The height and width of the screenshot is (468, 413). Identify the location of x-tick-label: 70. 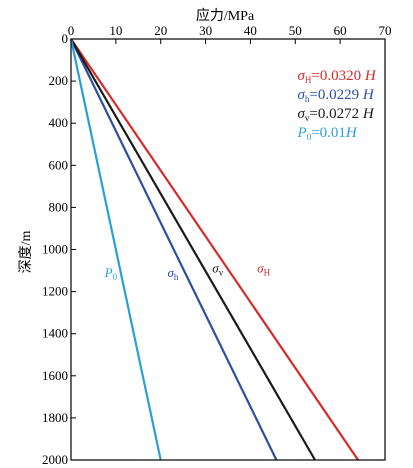
(385, 30).